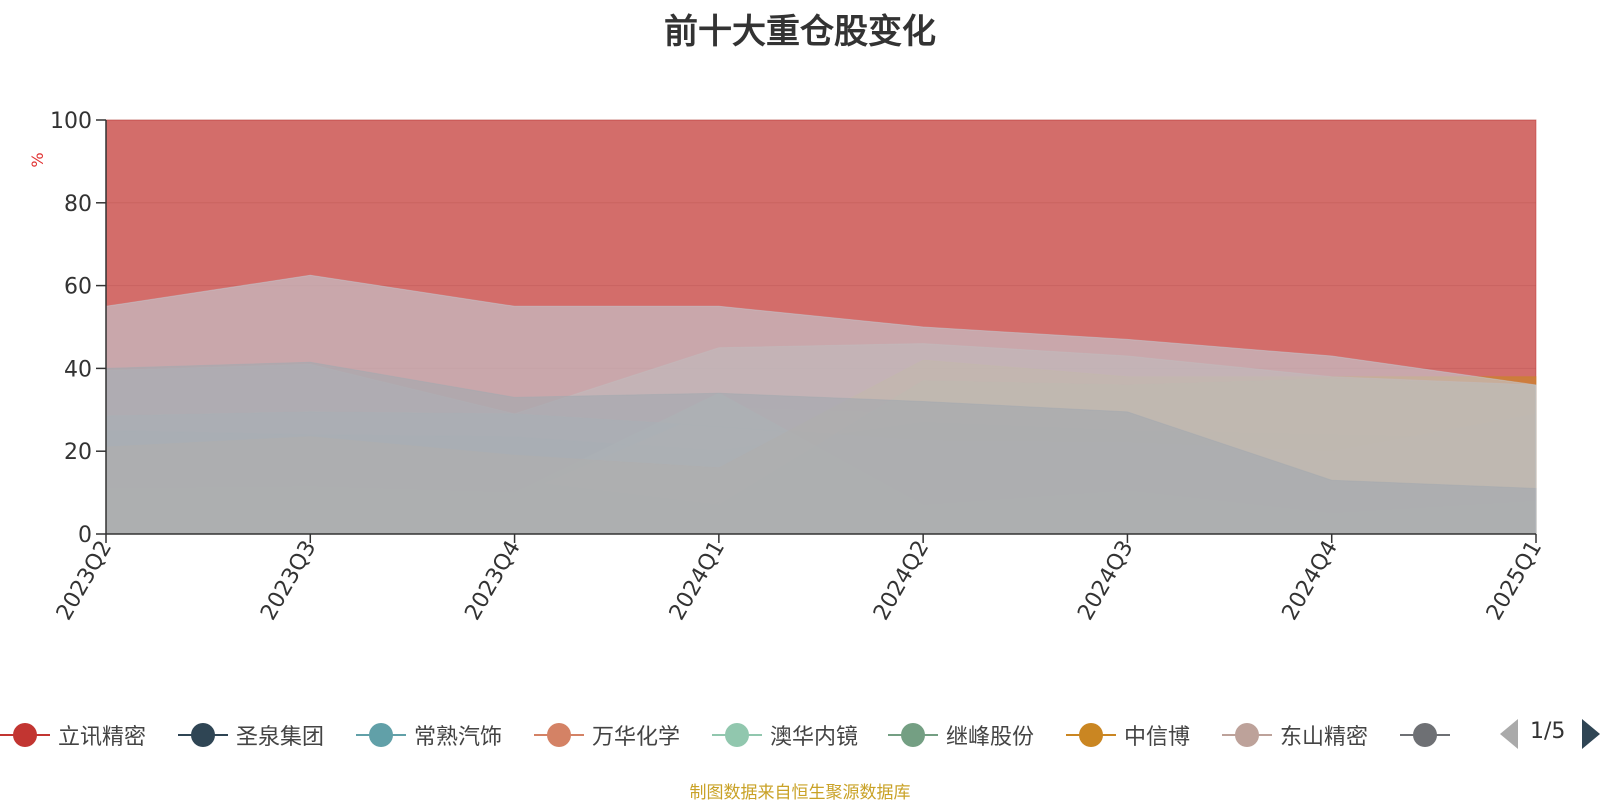 The image size is (1600, 803). What do you see at coordinates (901, 581) in the screenshot?
I see `x-tick-label: 2024Q2` at bounding box center [901, 581].